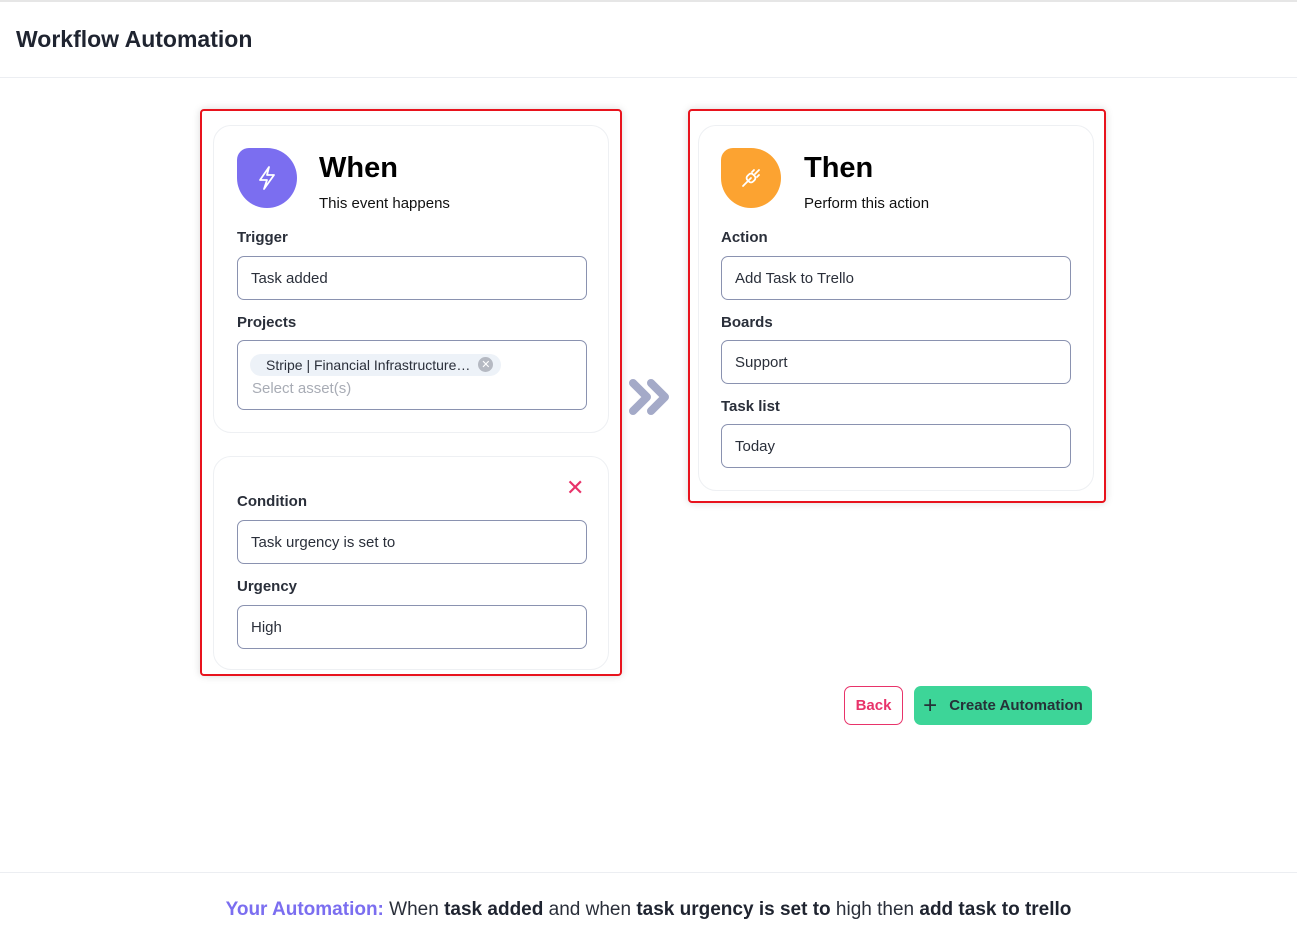  Describe the element at coordinates (358, 168) in the screenshot. I see `when-title: When` at that location.